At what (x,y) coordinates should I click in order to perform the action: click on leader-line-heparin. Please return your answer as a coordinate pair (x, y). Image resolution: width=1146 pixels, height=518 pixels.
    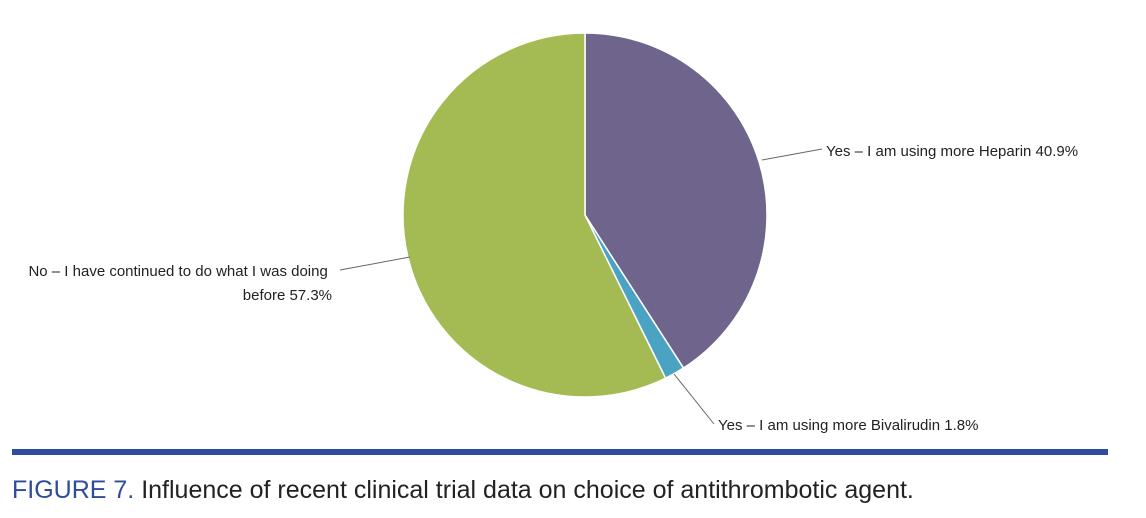
    Looking at the image, I should click on (792, 154).